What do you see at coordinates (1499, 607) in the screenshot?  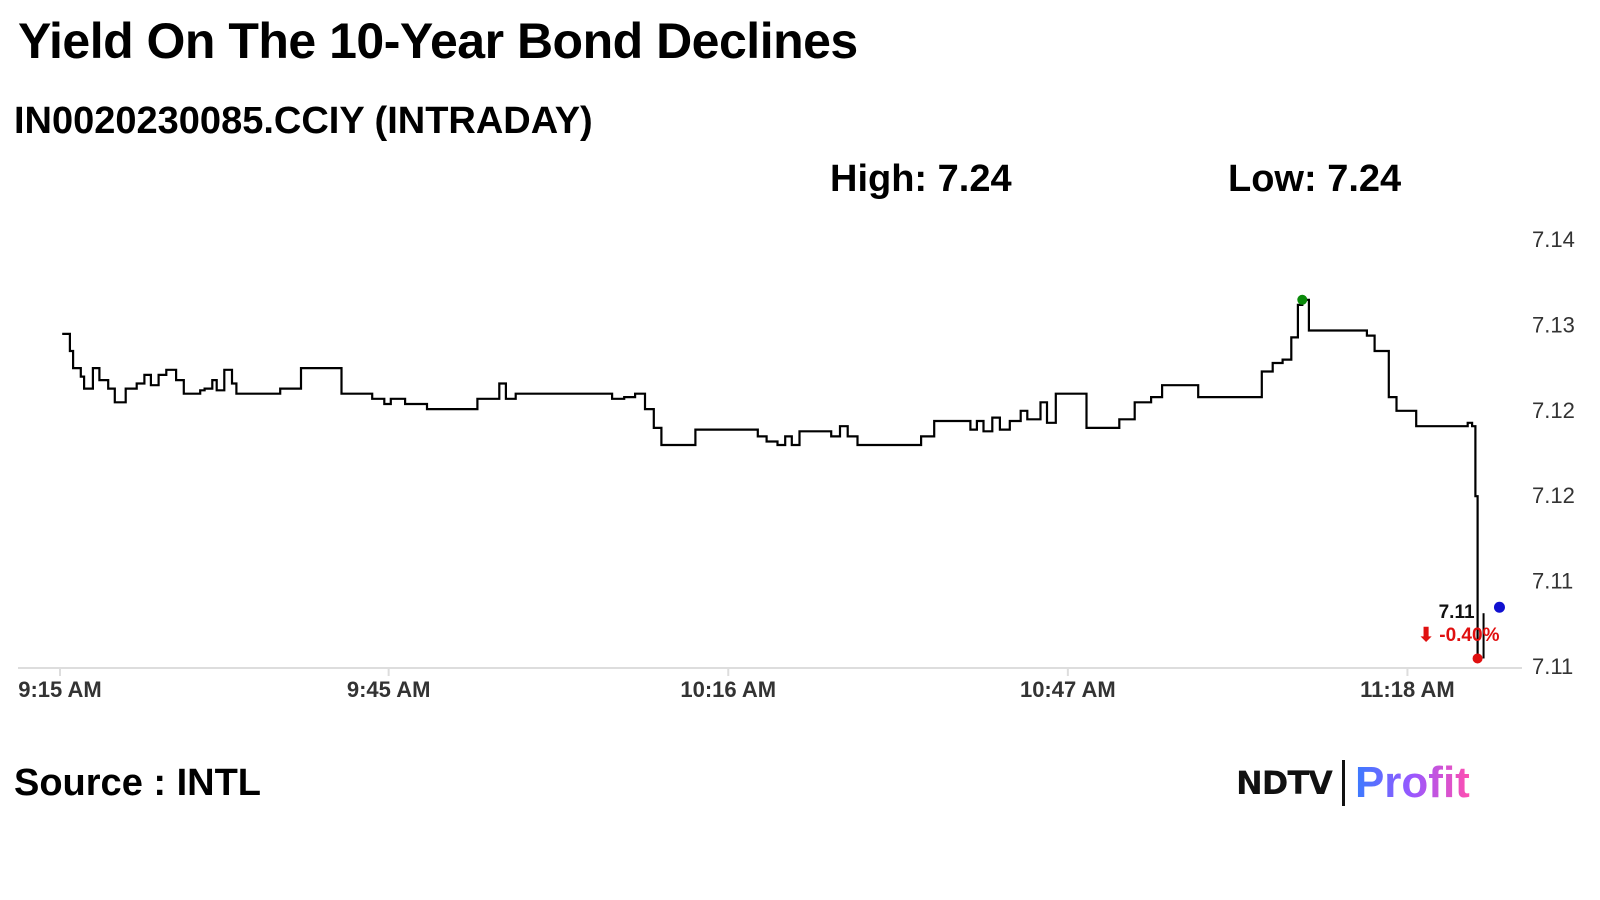 I see `last-marker` at bounding box center [1499, 607].